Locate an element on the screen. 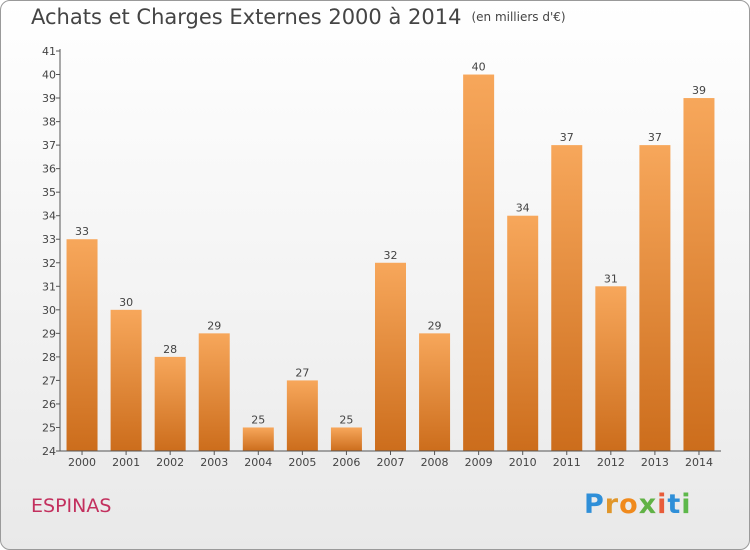  x-tick-label: 2005 is located at coordinates (302, 462).